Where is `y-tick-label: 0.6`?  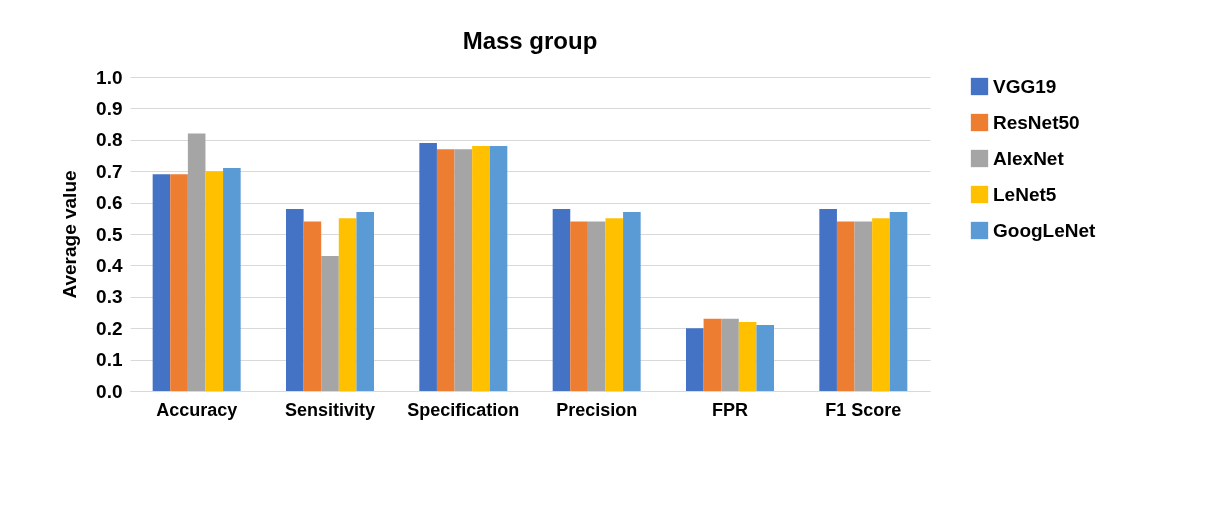
y-tick-label: 0.6 is located at coordinates (109, 203).